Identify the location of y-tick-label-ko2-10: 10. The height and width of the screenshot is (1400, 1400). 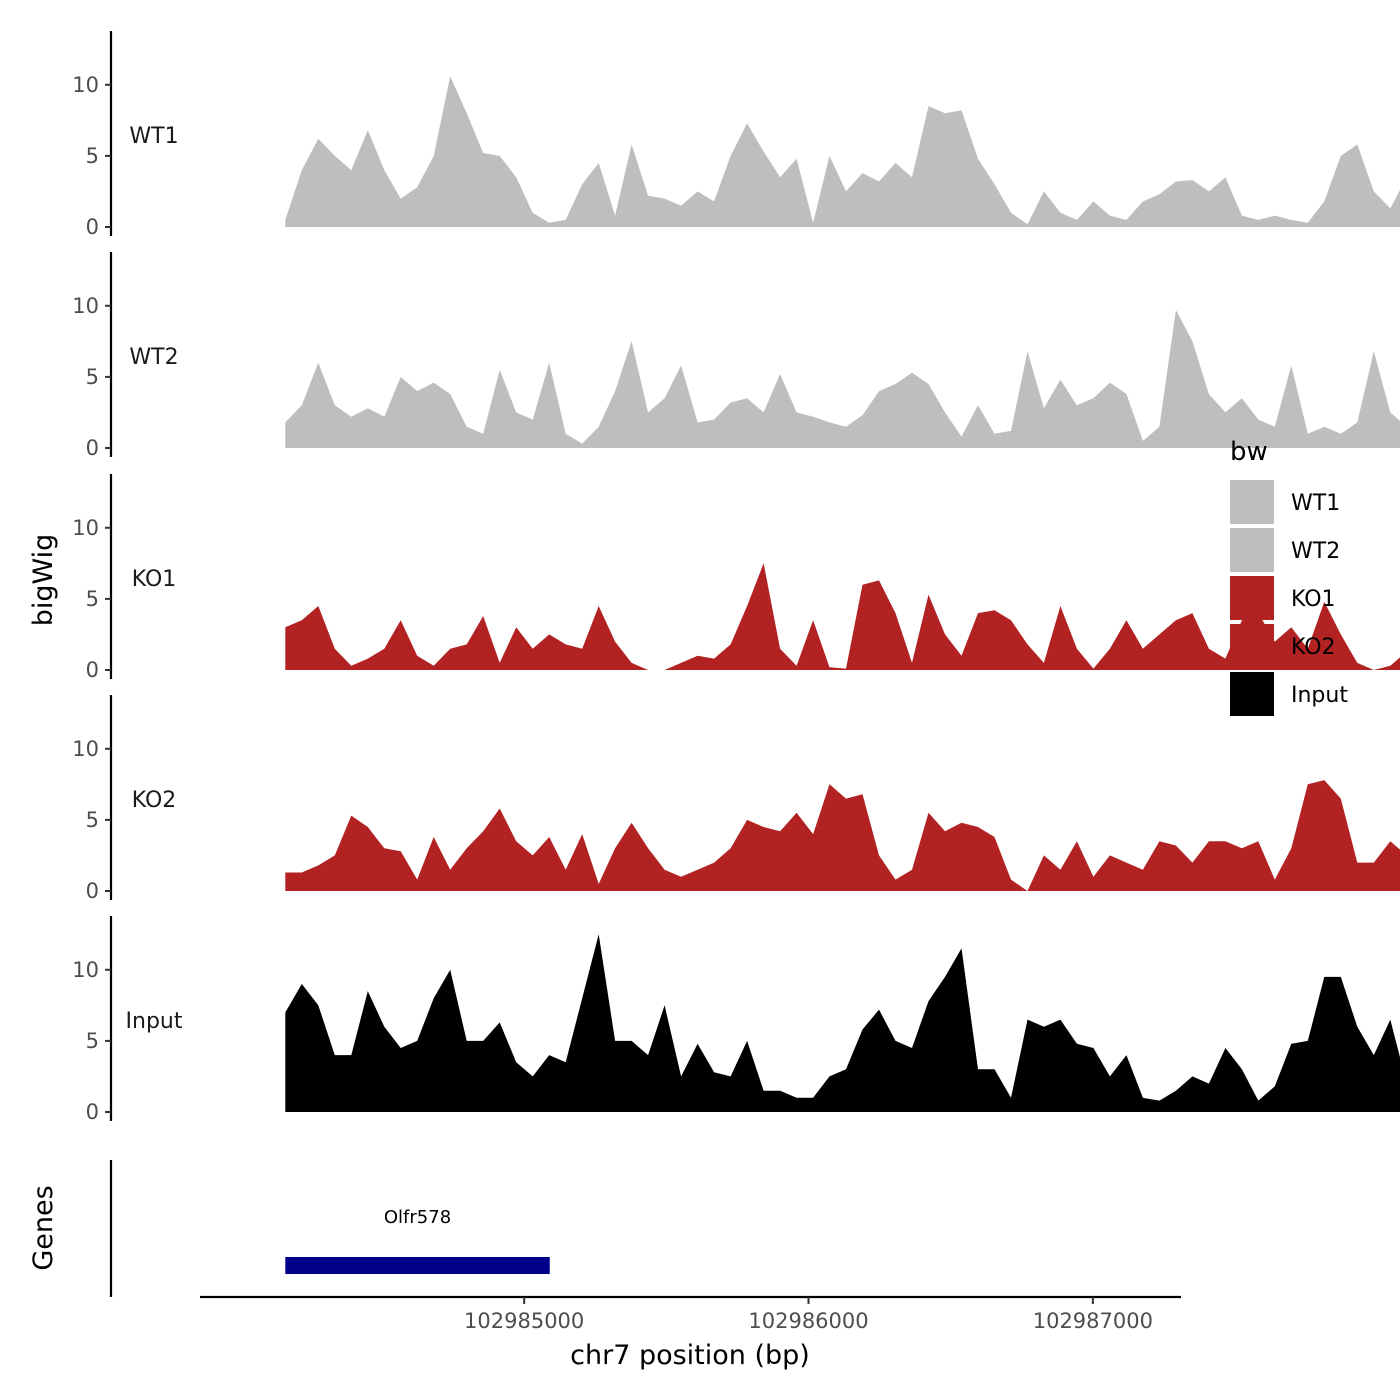
(85, 749).